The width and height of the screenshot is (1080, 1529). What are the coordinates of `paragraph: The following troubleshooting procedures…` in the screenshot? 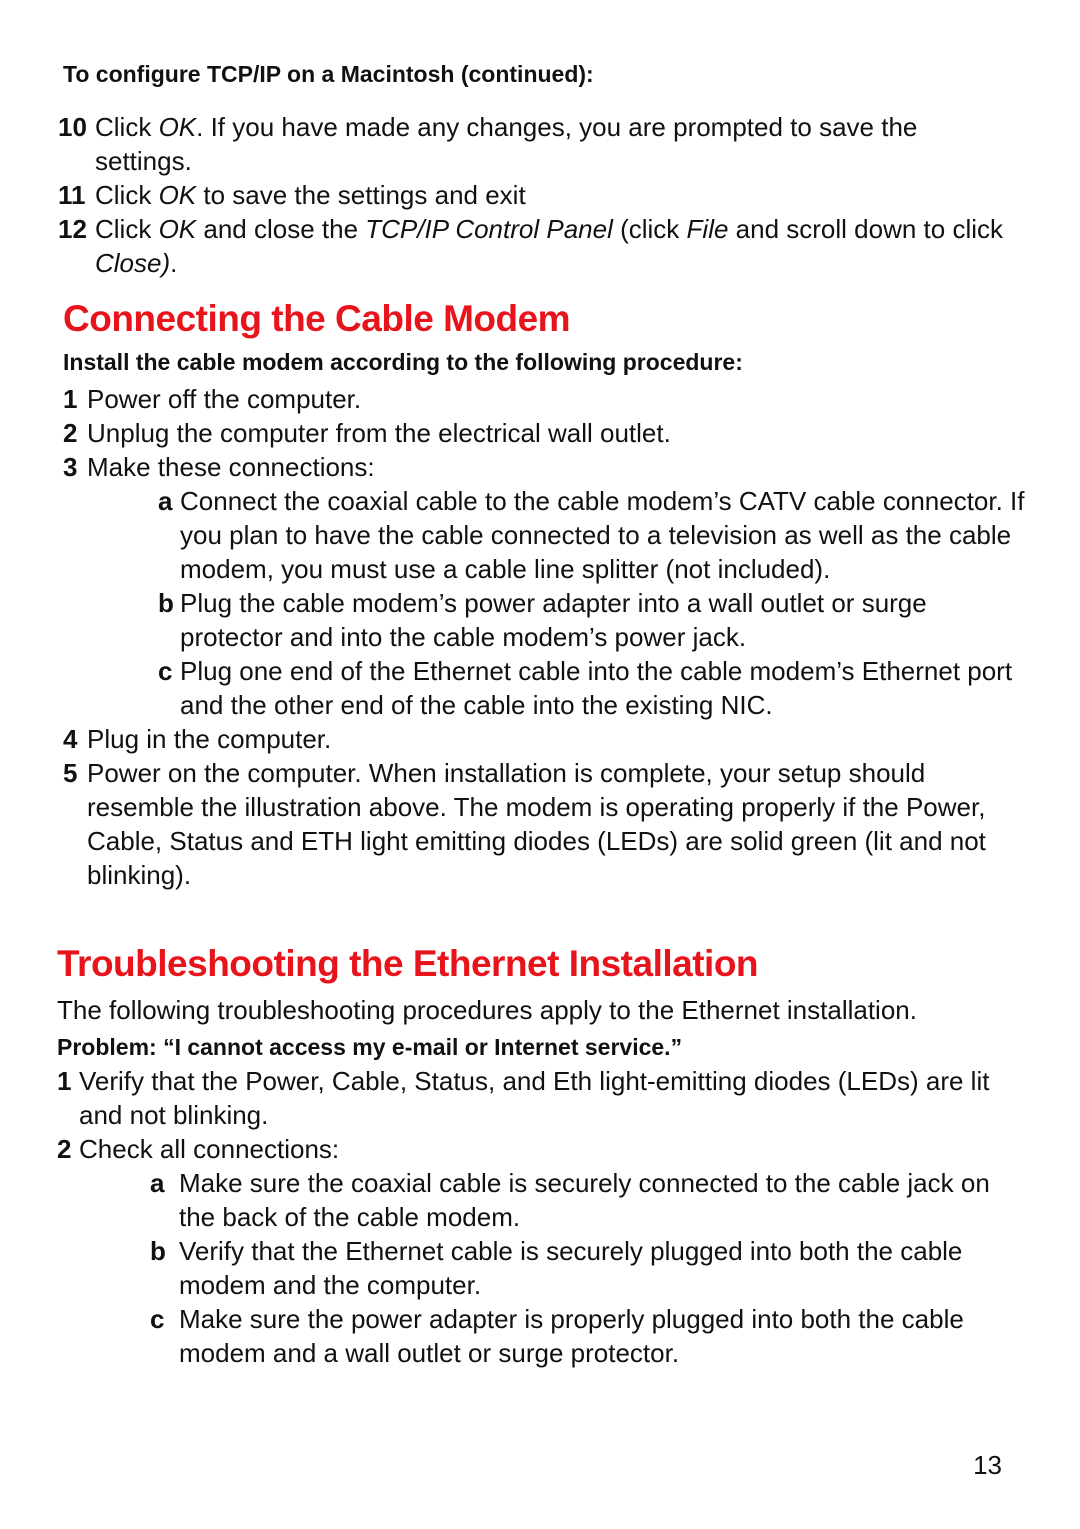 It's located at (487, 1010).